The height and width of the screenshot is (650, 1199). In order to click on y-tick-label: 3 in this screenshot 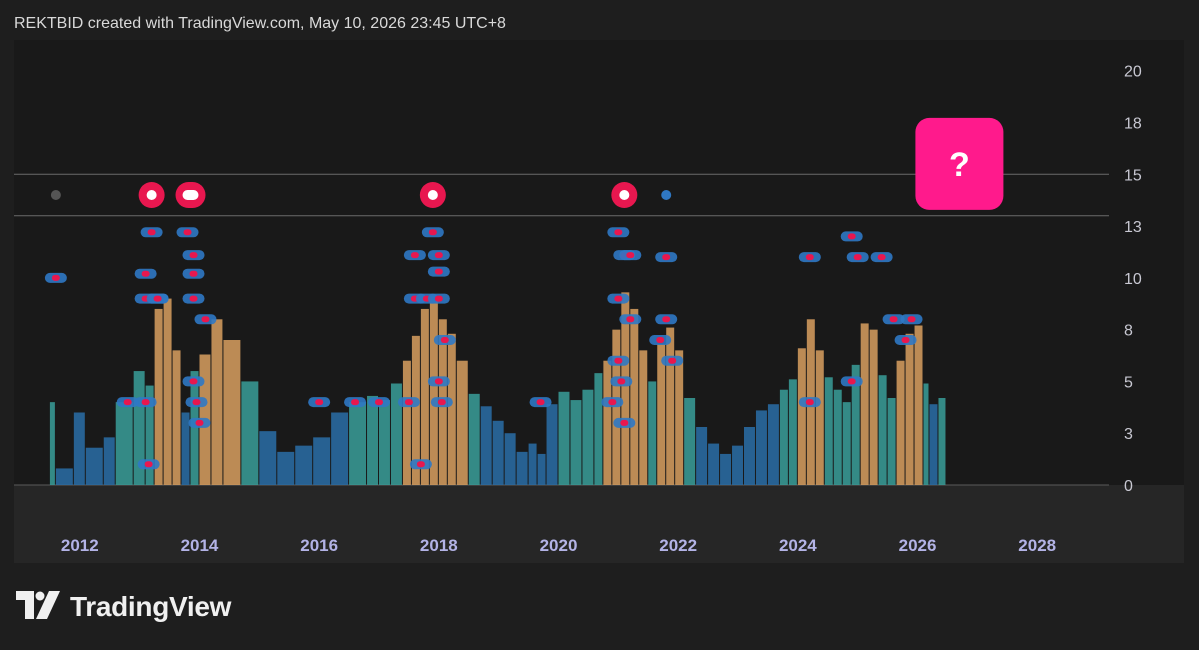, I will do `click(1128, 434)`.